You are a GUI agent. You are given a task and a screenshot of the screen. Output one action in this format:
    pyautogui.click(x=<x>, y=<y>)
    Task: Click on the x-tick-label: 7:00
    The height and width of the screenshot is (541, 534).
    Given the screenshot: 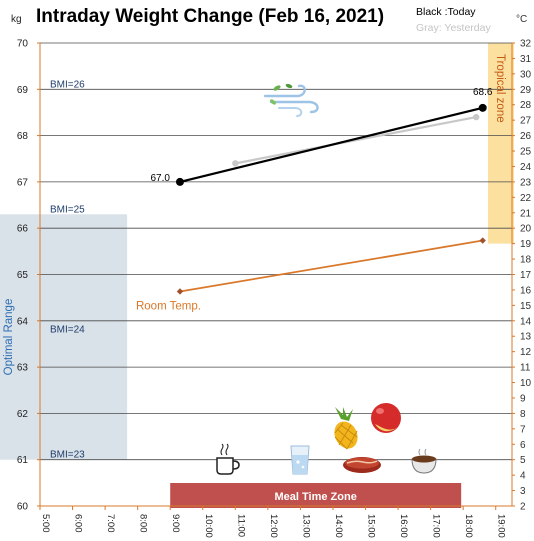 What is the action you would take?
    pyautogui.click(x=110, y=523)
    